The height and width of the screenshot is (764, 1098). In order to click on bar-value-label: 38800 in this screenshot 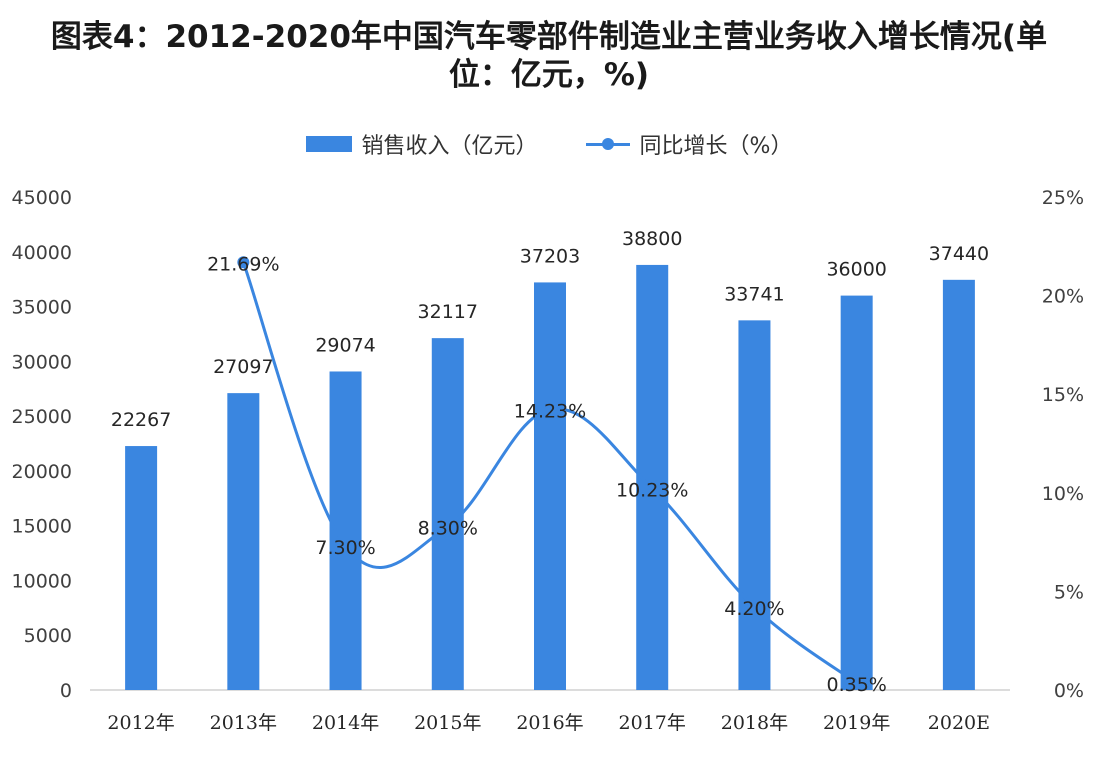, I will do `click(652, 239)`.